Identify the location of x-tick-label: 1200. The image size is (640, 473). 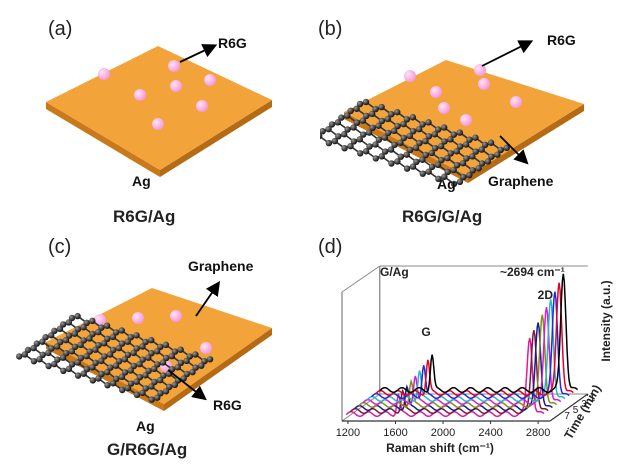
(348, 433).